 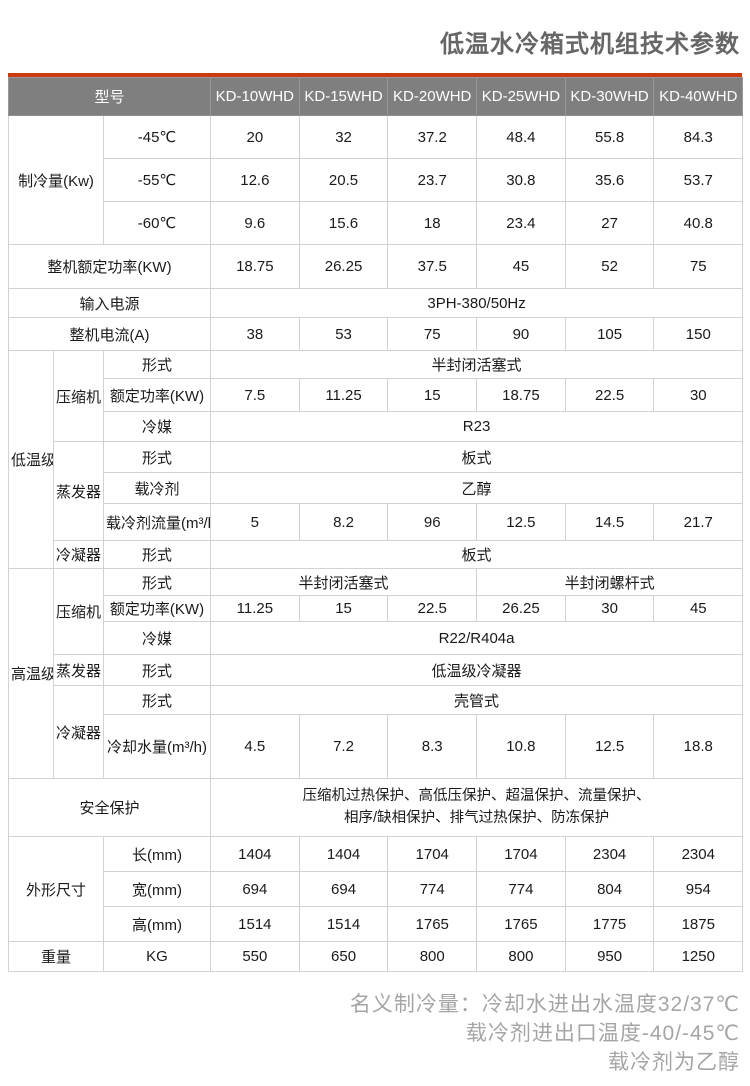 I want to click on dimension-name: 高(mm), so click(x=157, y=924).